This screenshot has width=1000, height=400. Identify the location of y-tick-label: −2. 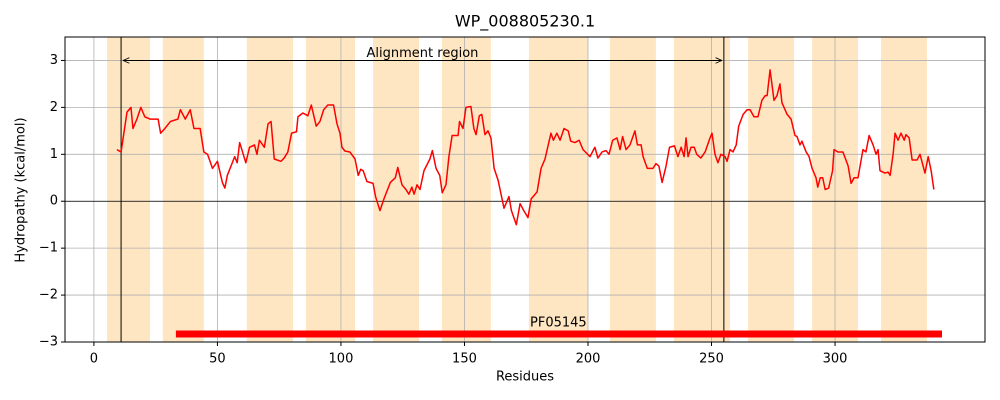
(48, 295).